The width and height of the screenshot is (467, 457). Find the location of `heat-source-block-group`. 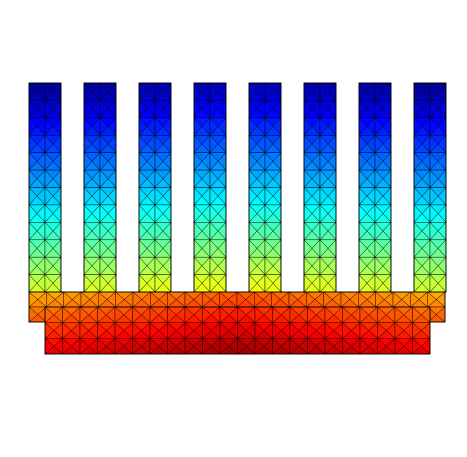

heat-source-block-group is located at coordinates (237, 330).